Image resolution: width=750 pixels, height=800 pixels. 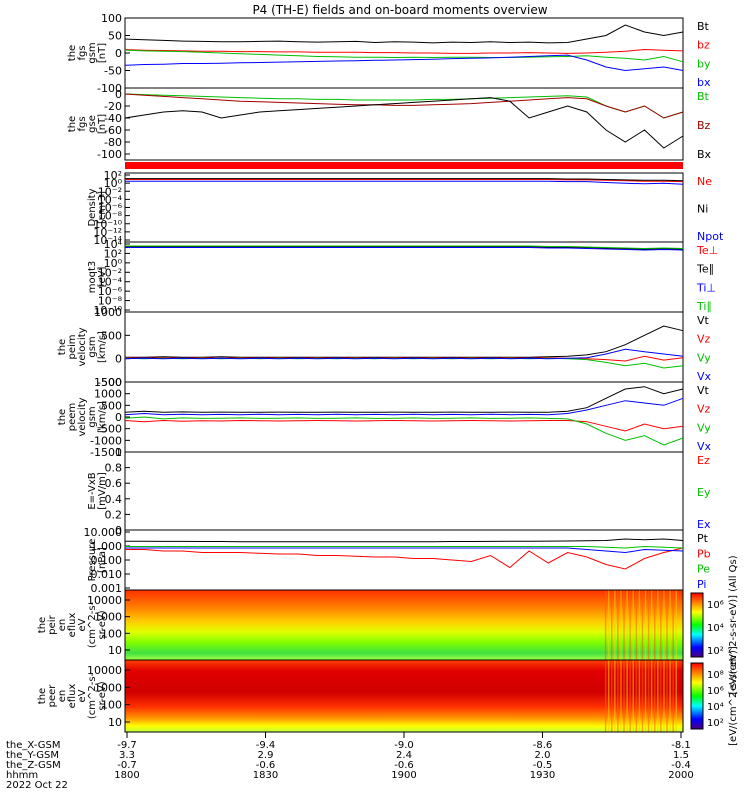 What do you see at coordinates (108, 382) in the screenshot?
I see `panel-5-ytick-label: 1500` at bounding box center [108, 382].